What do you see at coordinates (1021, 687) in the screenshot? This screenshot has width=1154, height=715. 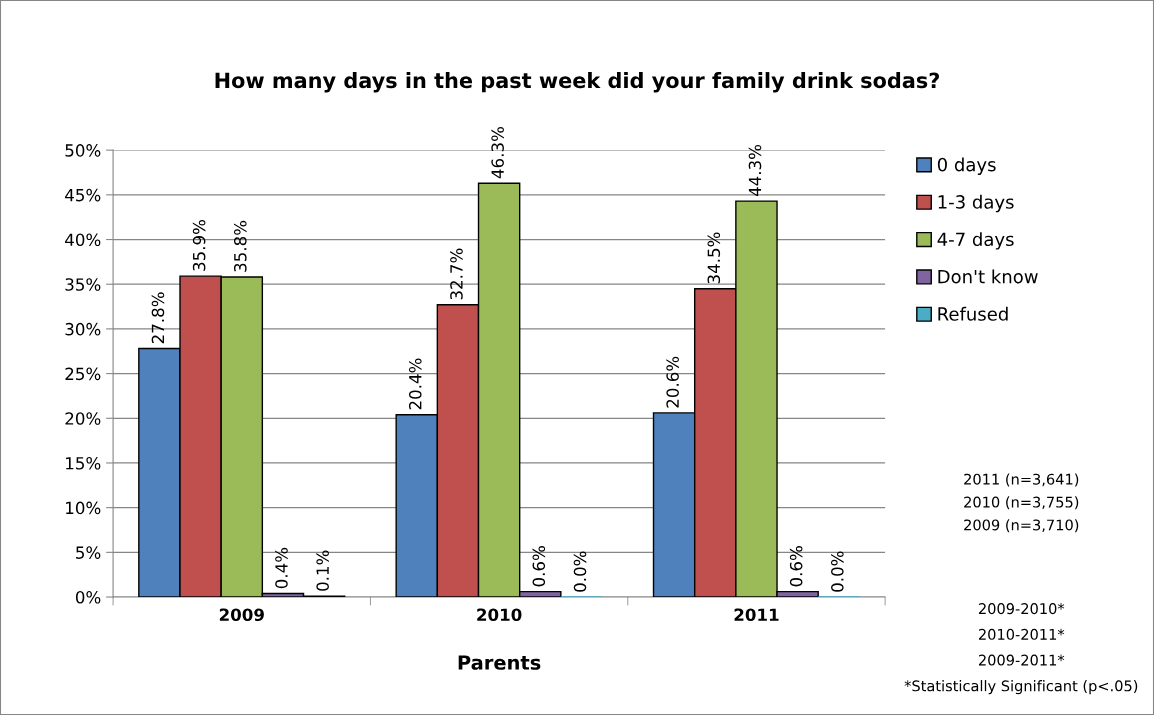 I see `text: *Statistically Significant (p<.05)` at bounding box center [1021, 687].